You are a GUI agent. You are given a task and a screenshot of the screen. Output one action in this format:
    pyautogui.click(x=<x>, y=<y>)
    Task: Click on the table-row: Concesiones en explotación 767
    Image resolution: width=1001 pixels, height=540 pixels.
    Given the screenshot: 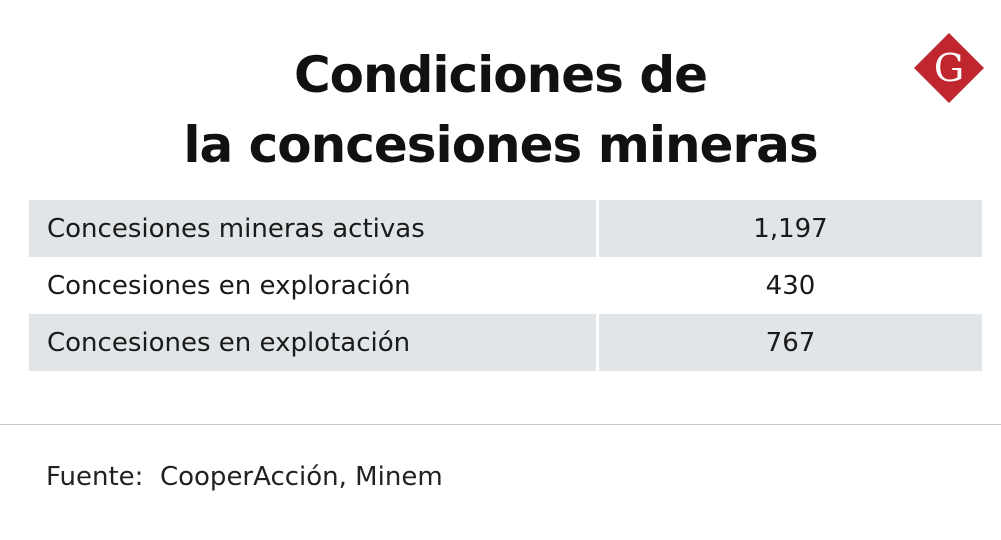 What is the action you would take?
    pyautogui.click(x=505, y=342)
    